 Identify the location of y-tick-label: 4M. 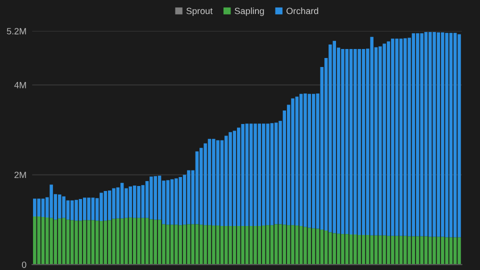
(20, 85).